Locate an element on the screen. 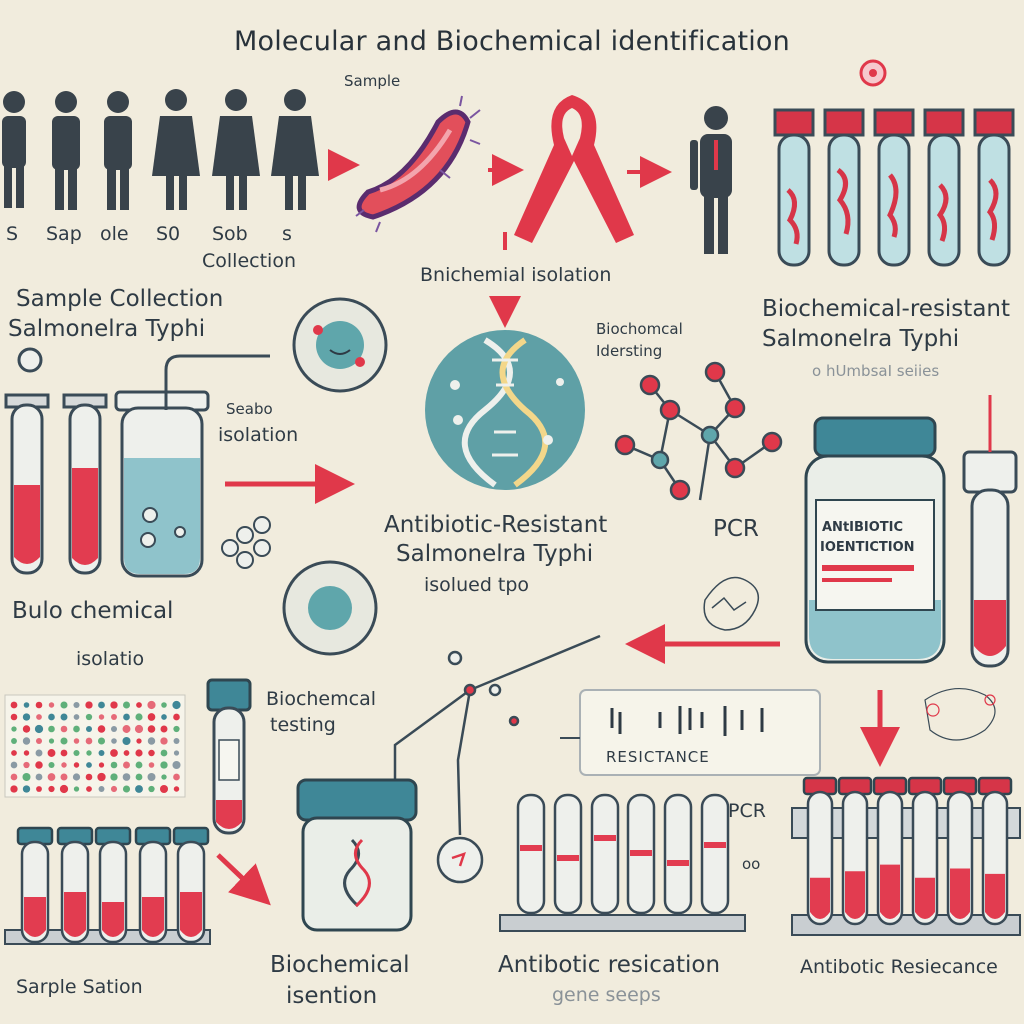 This screenshot has width=1024, height=1024. antibiotic-jar is located at coordinates (875, 540).